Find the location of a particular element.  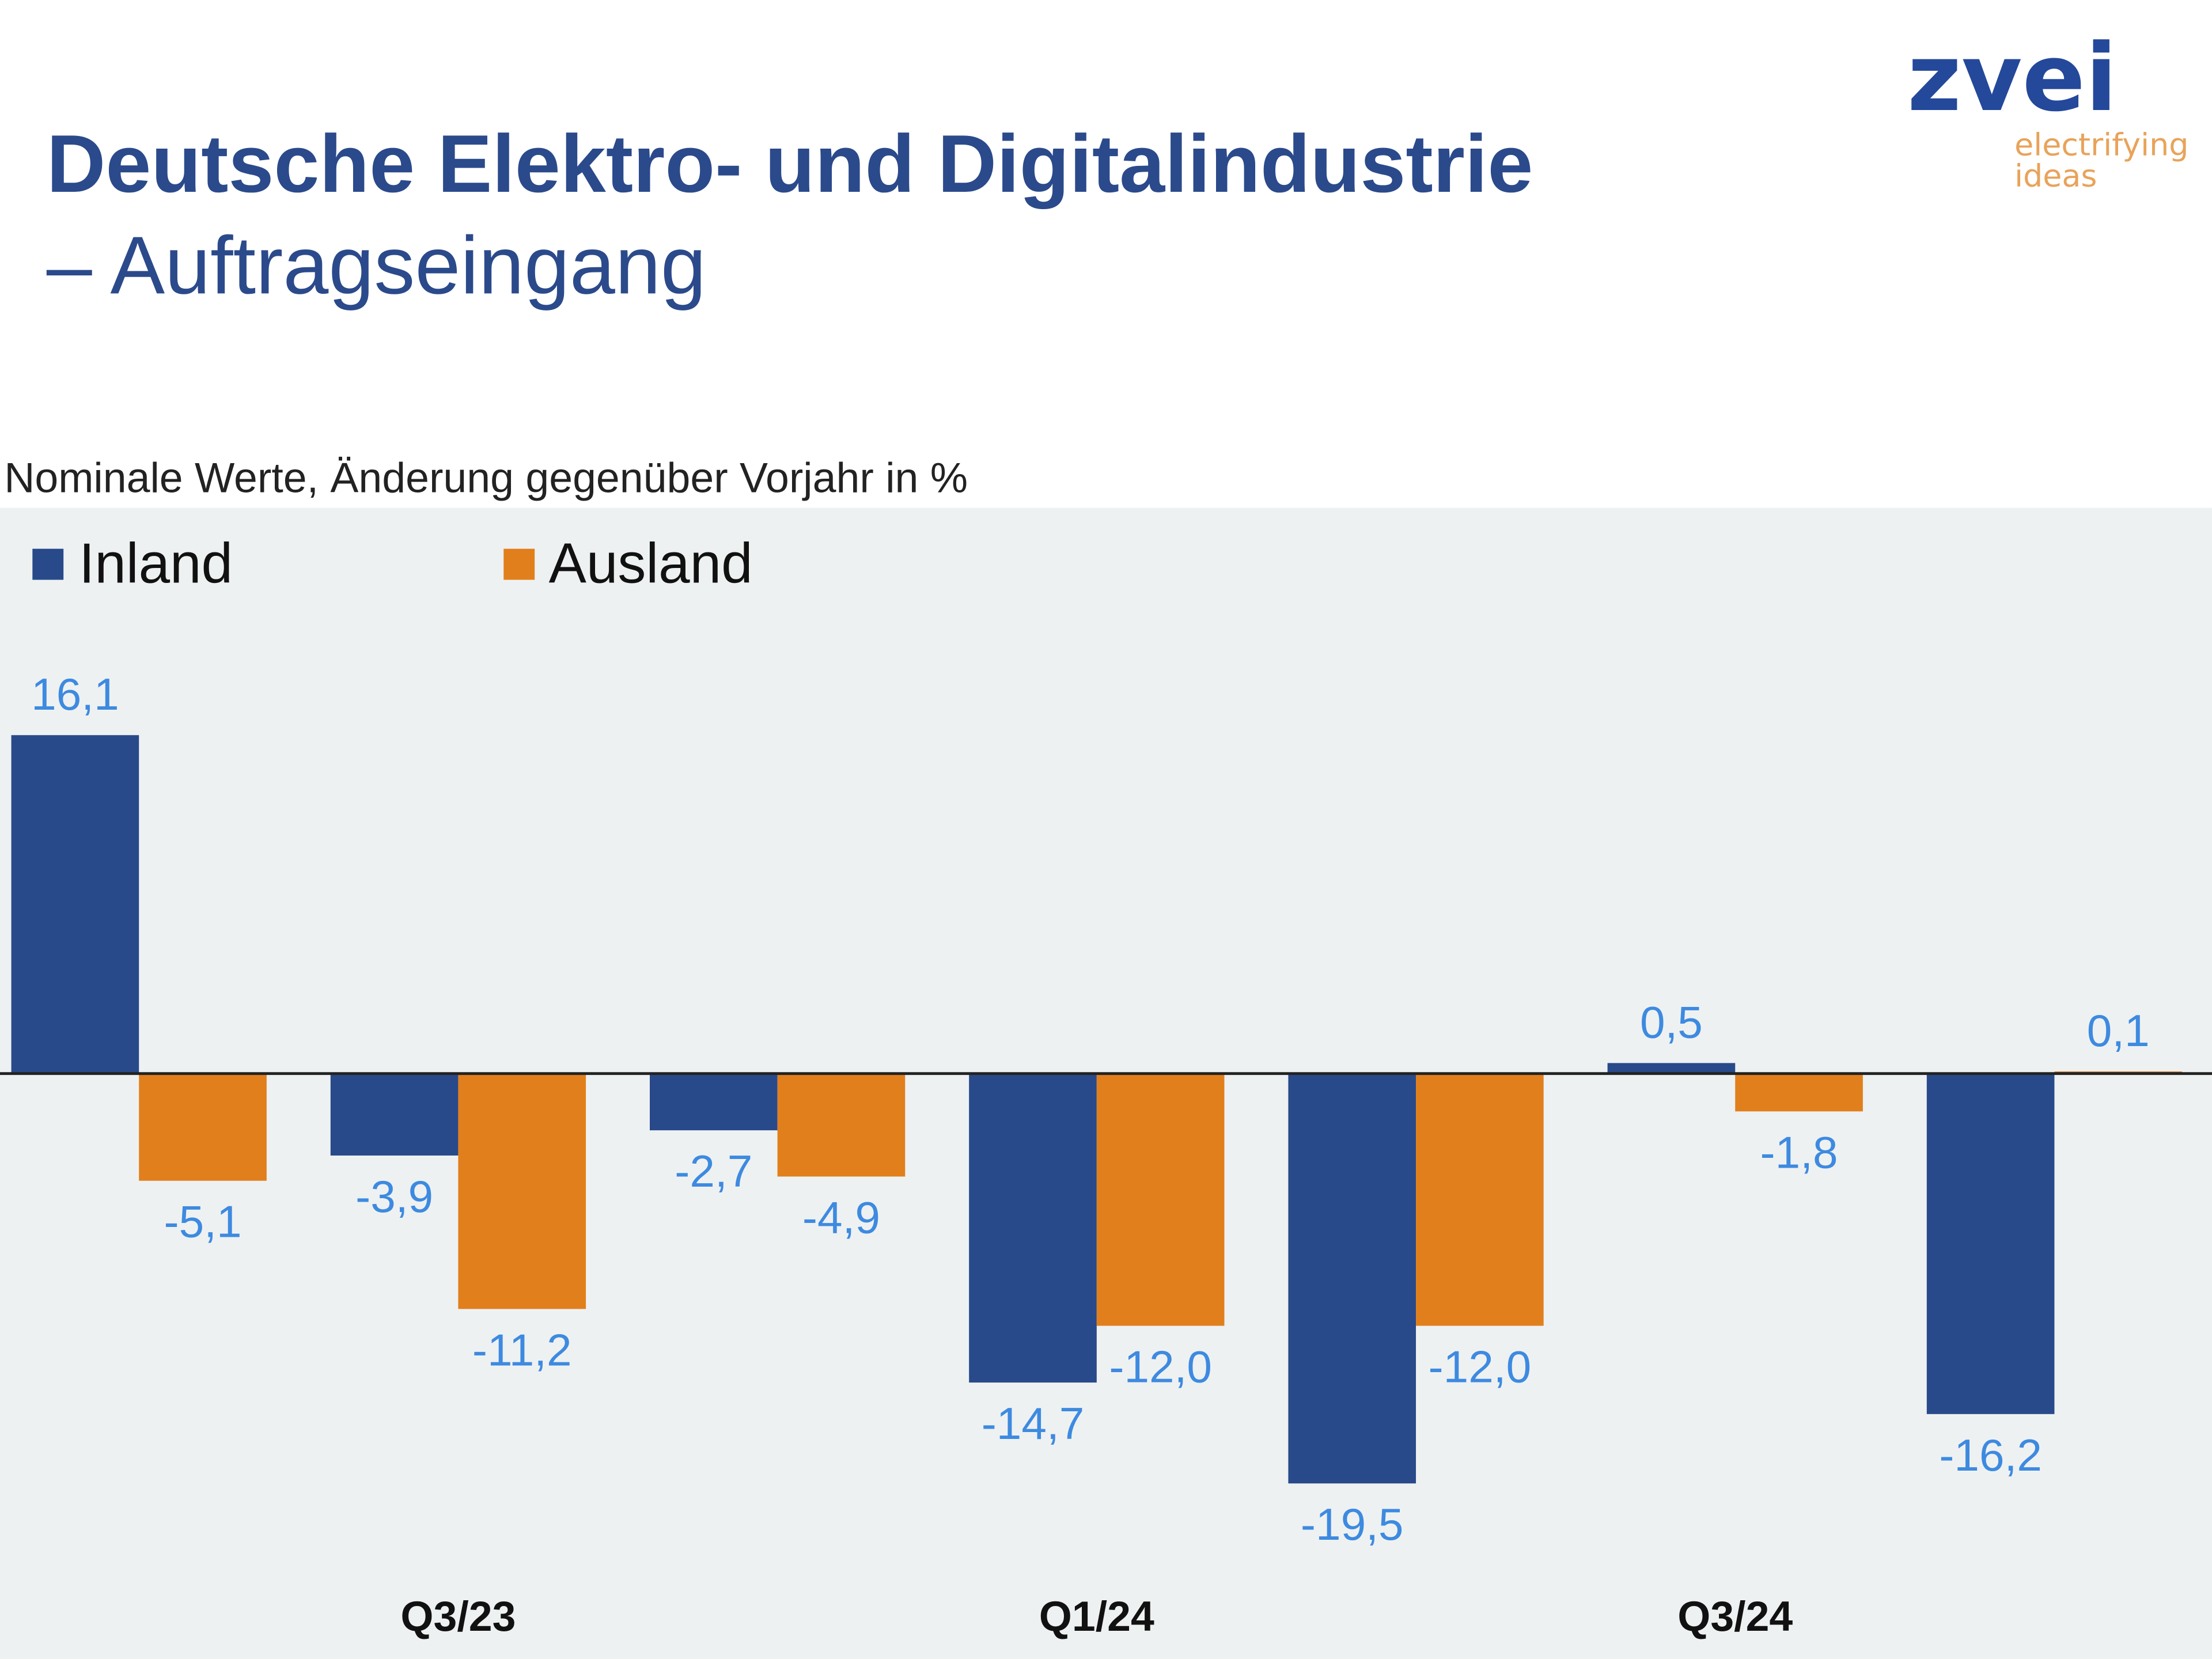

legend-label-ausland: Ausland is located at coordinates (651, 562).